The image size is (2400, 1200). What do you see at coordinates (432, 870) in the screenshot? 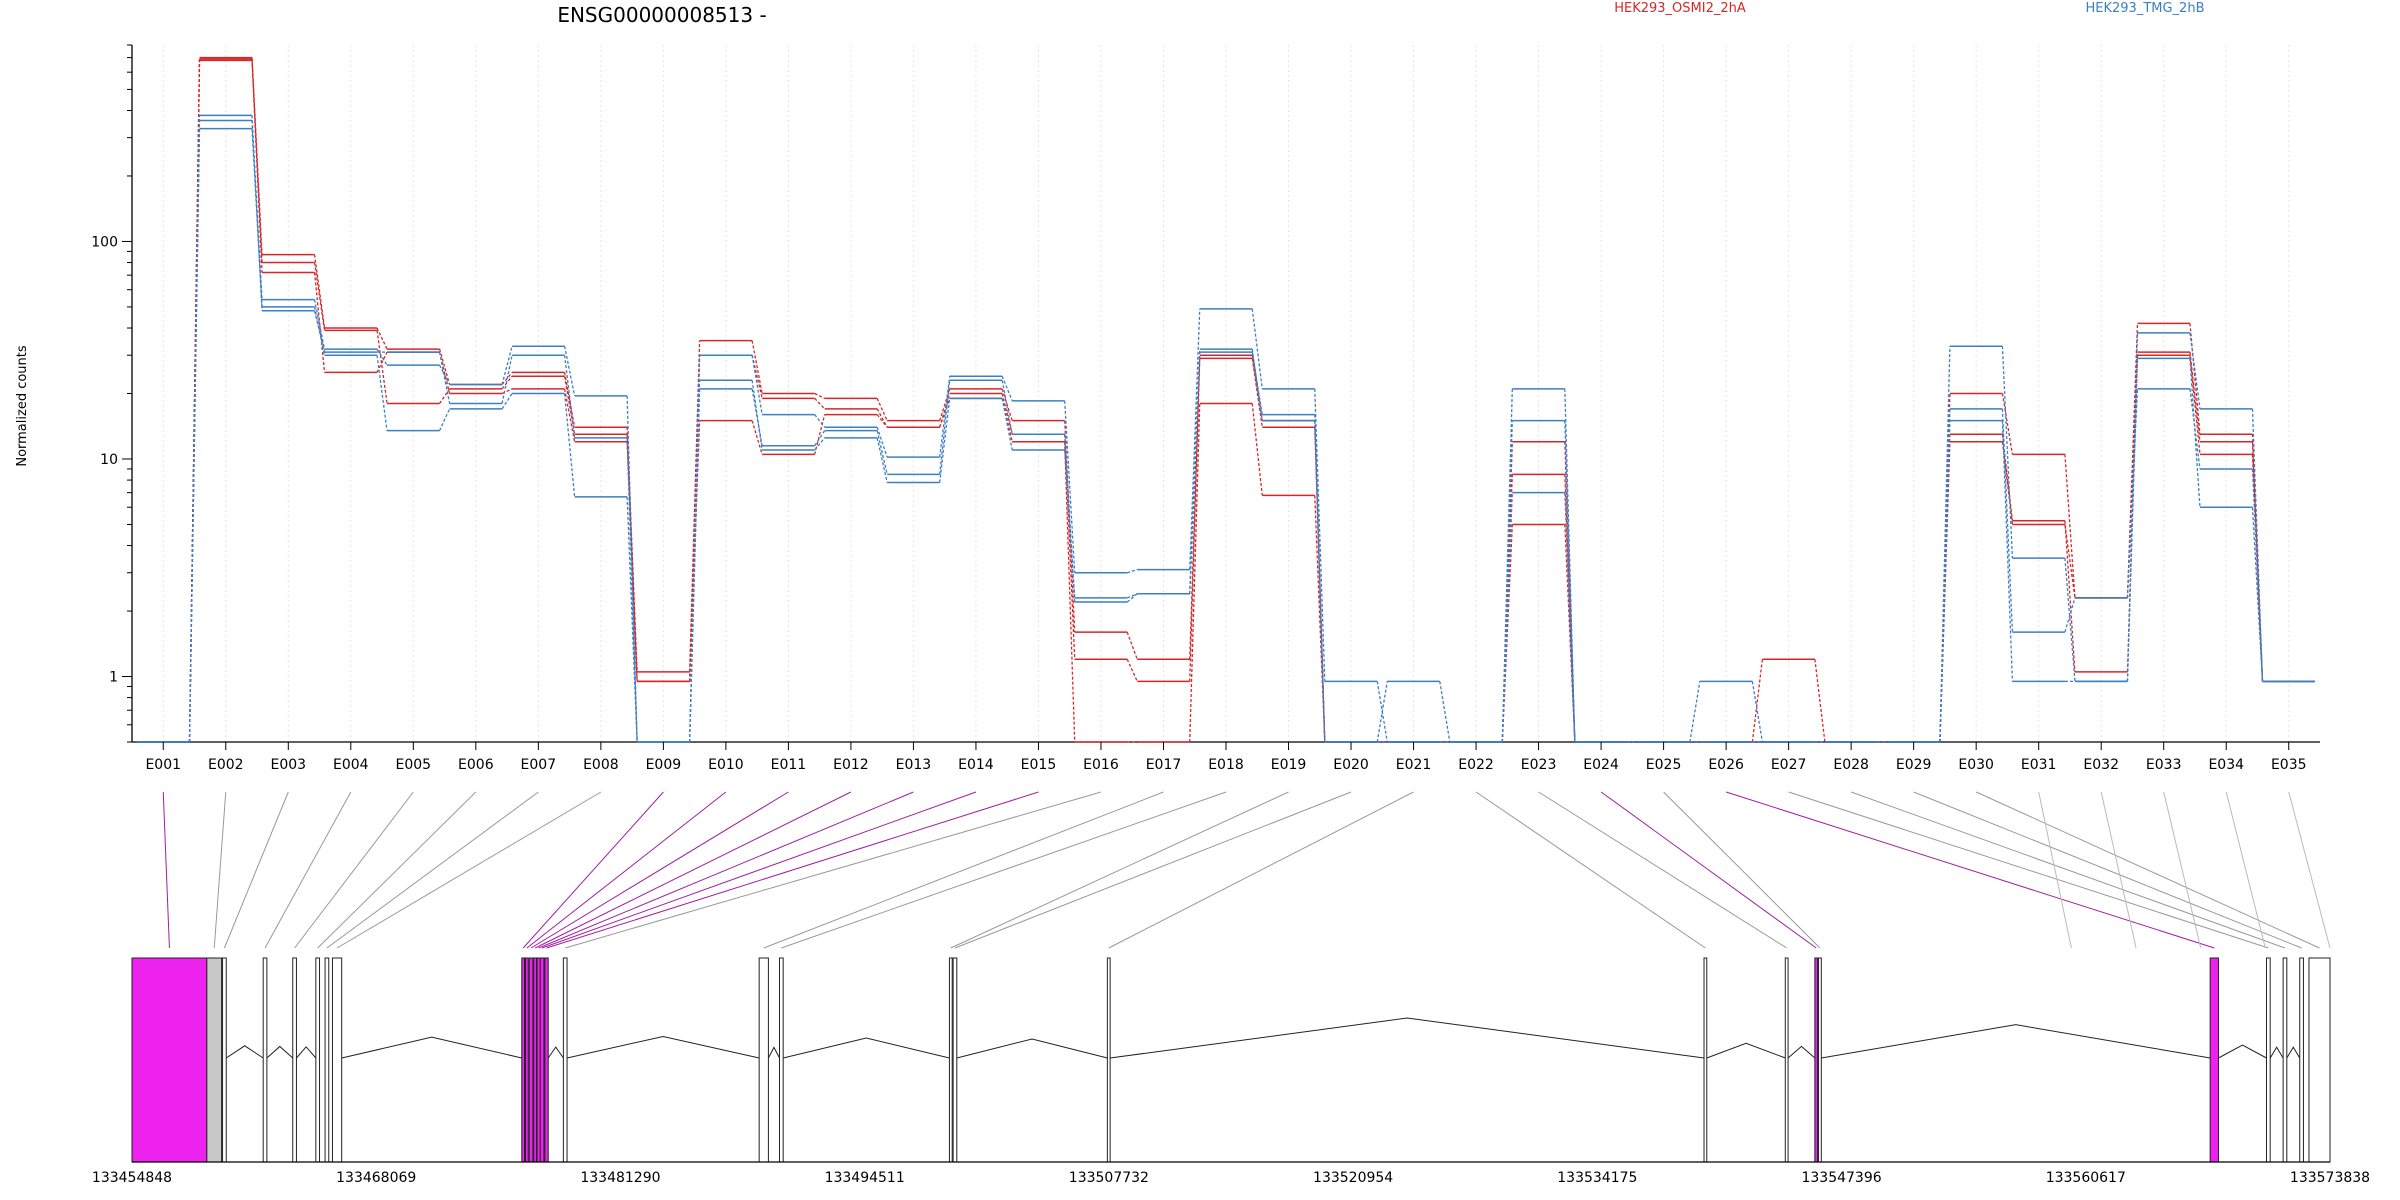
I see `connector-E007` at bounding box center [432, 870].